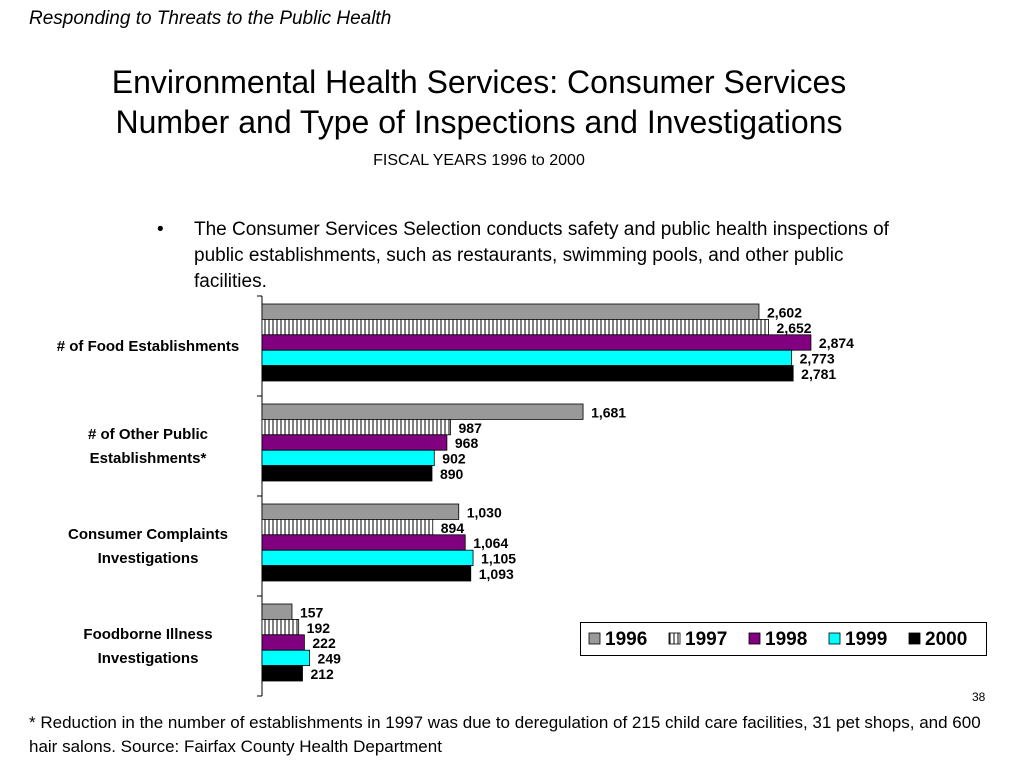 The image size is (1024, 768). I want to click on data-label: 222, so click(324, 643).